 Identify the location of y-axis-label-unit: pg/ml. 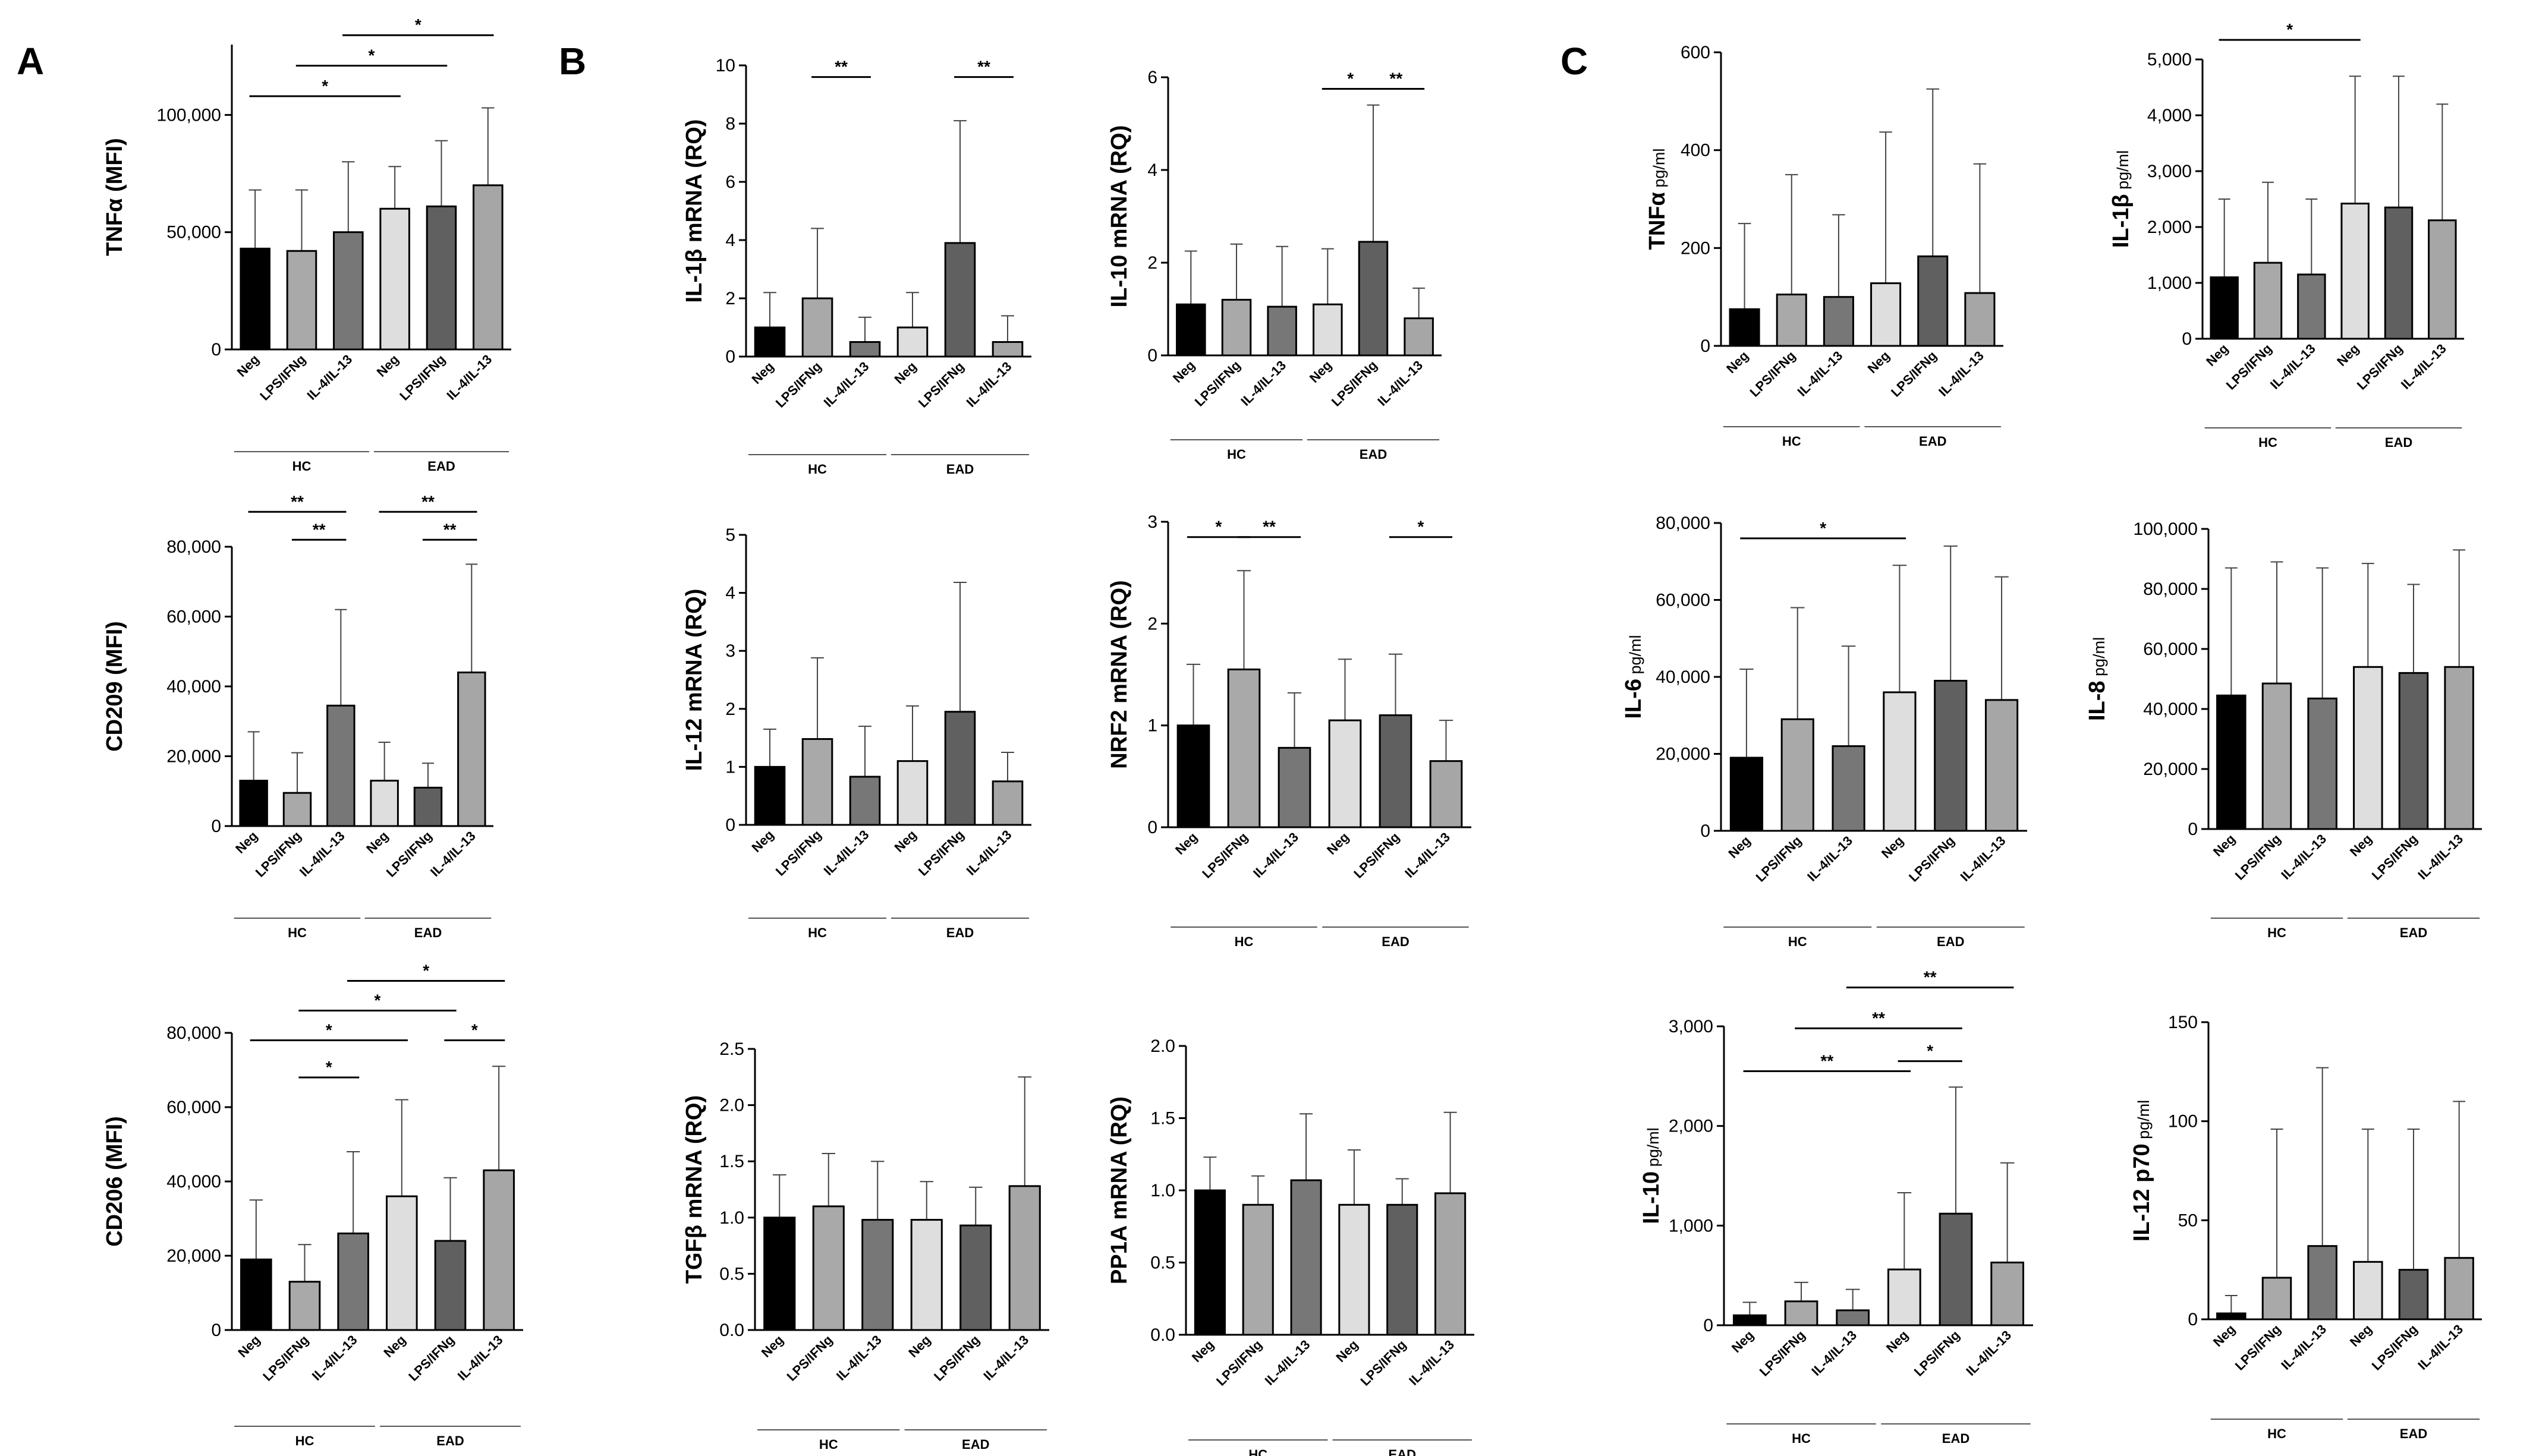
(2123, 172).